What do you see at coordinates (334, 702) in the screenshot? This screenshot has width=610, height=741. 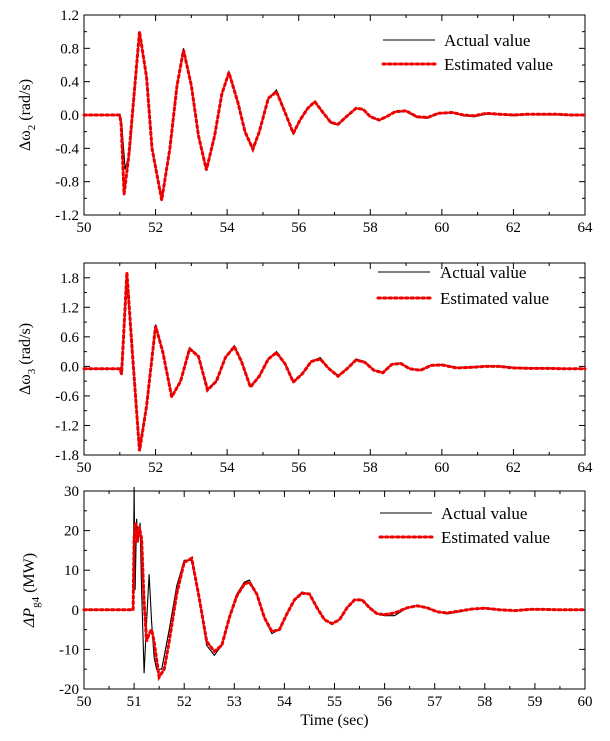 I see `x-tick-label: 55` at bounding box center [334, 702].